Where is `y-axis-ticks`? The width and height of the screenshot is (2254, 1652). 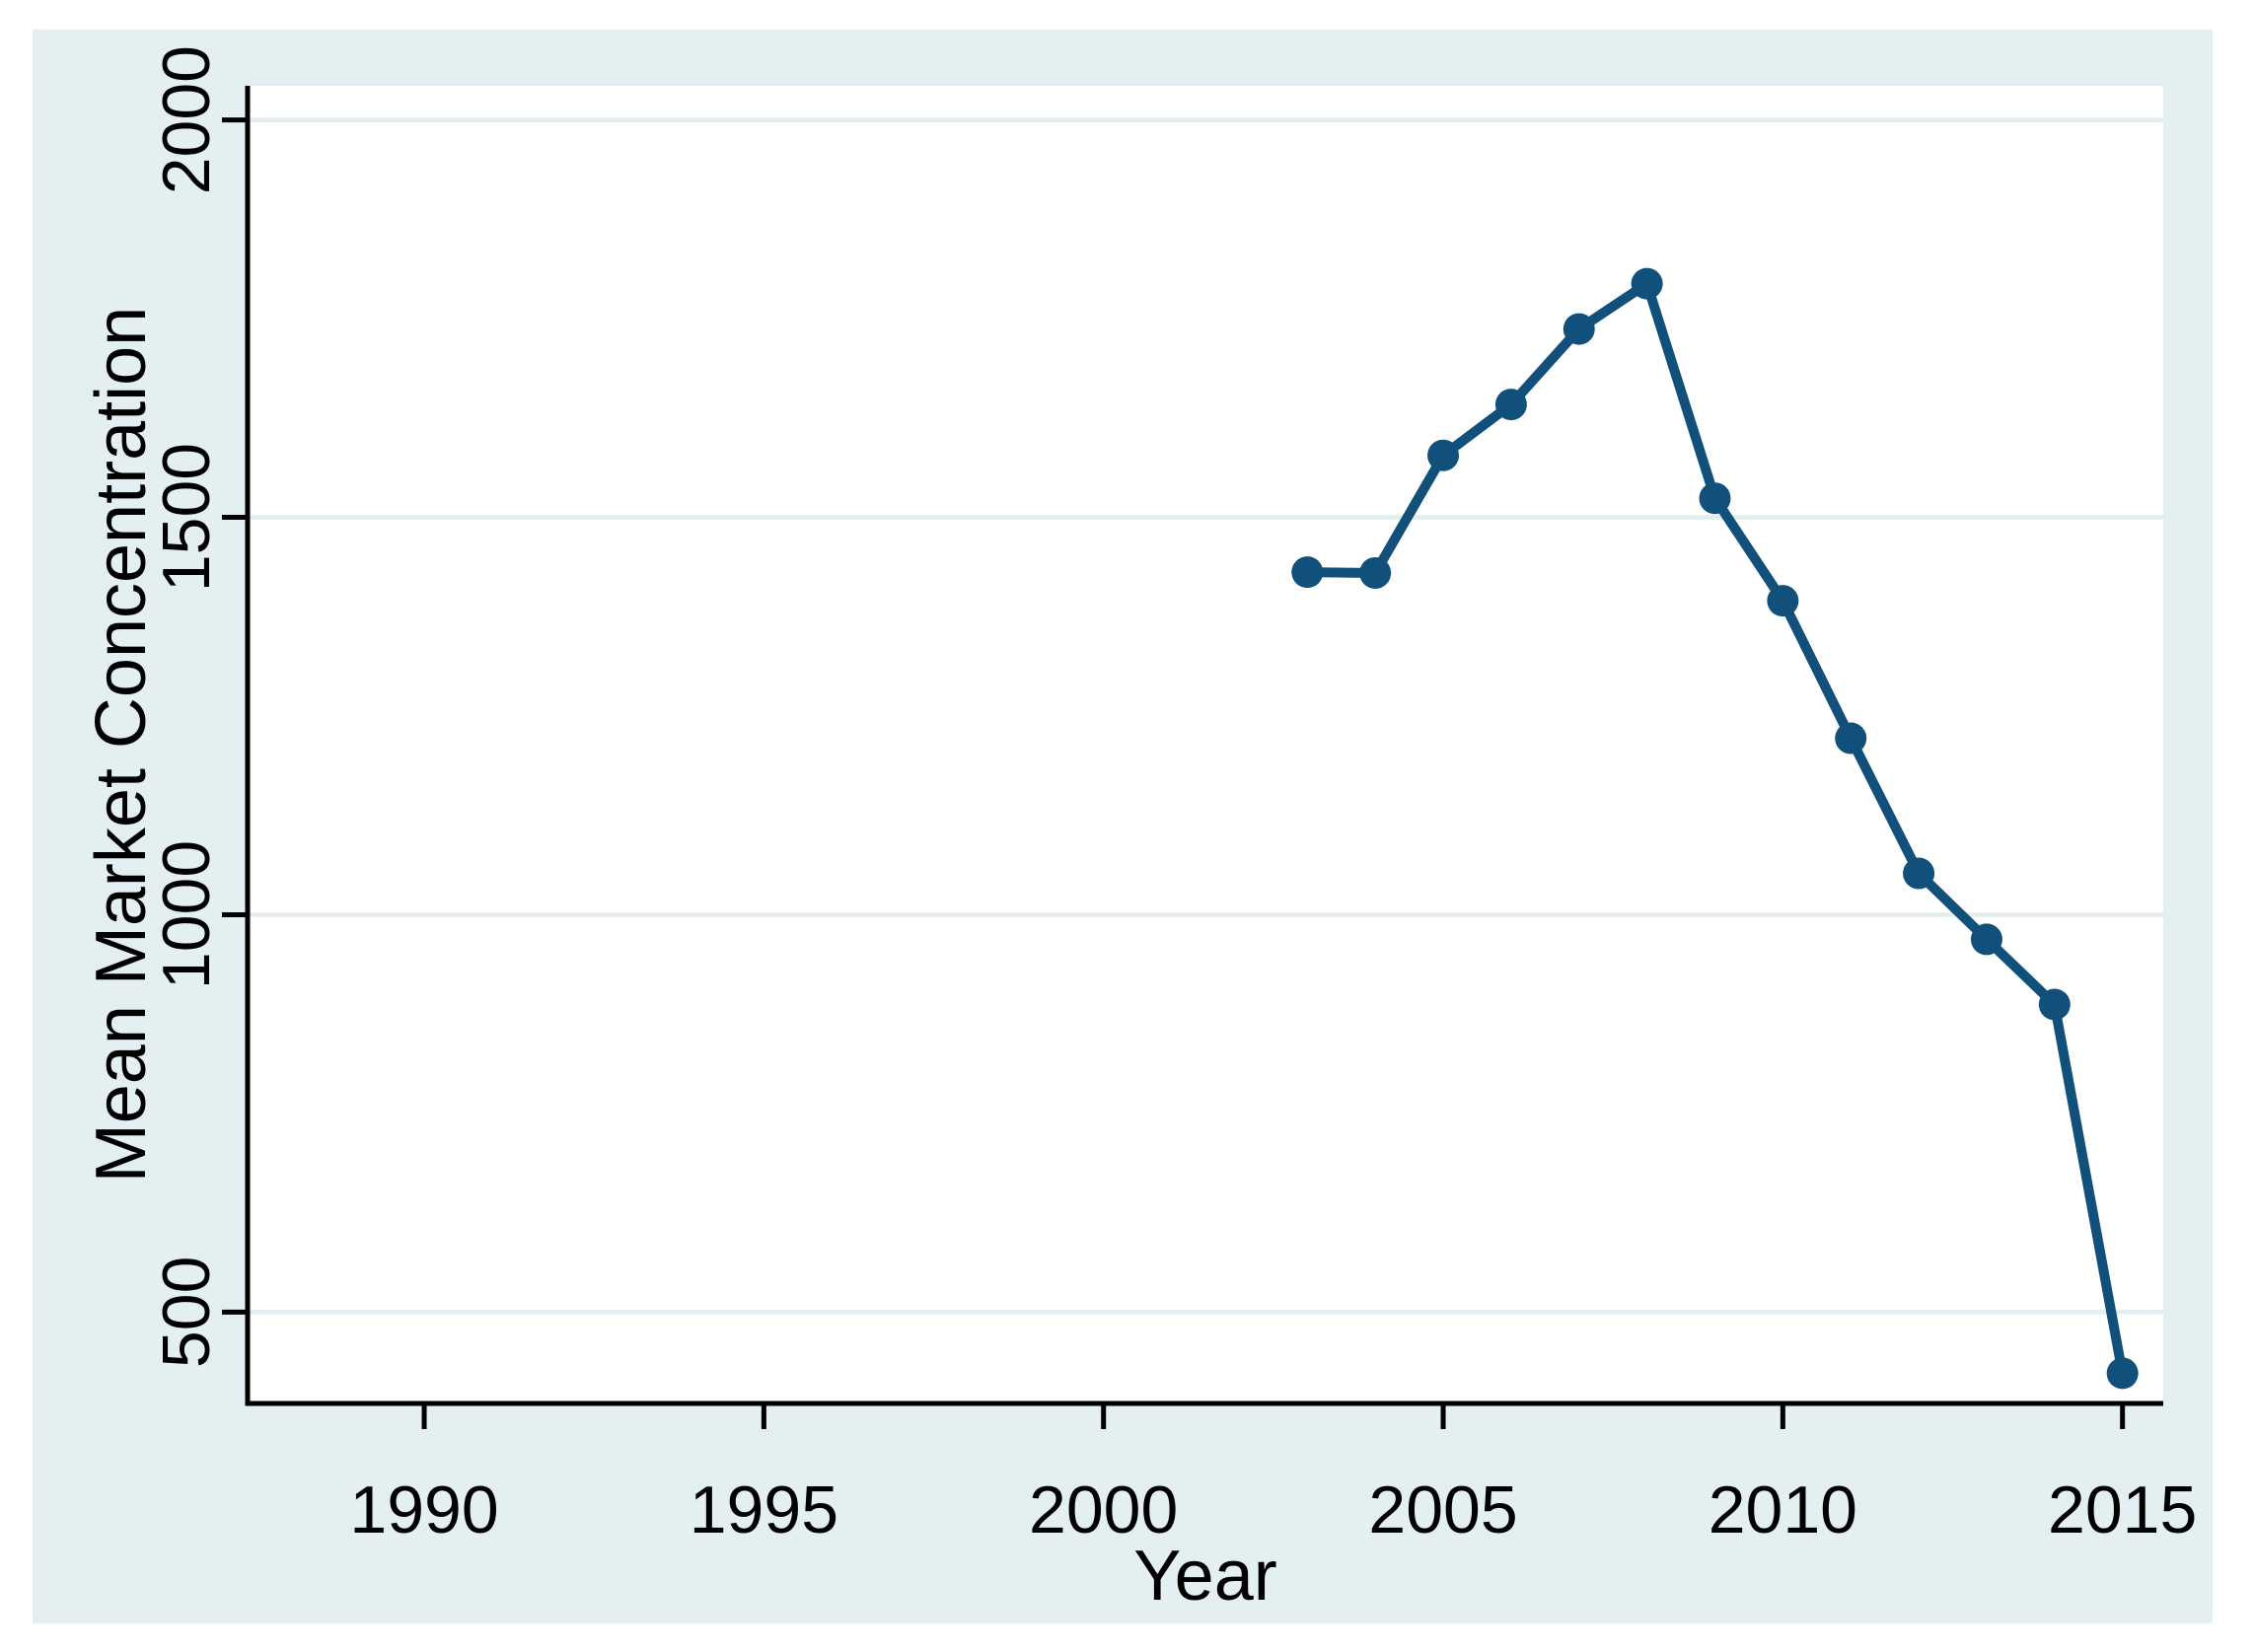 y-axis-ticks is located at coordinates (235, 716).